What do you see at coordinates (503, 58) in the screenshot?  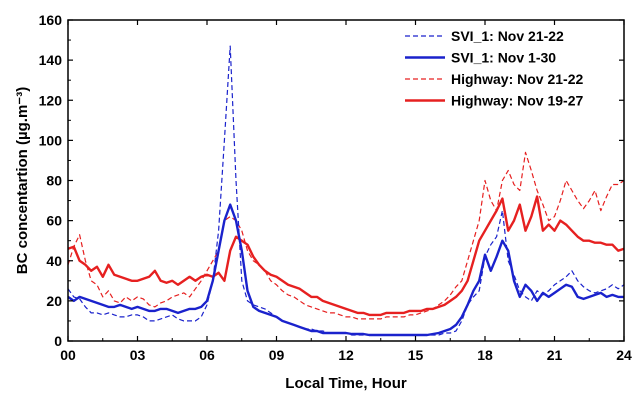 I see `legend-label-2: SVI_1: Nov 1-30` at bounding box center [503, 58].